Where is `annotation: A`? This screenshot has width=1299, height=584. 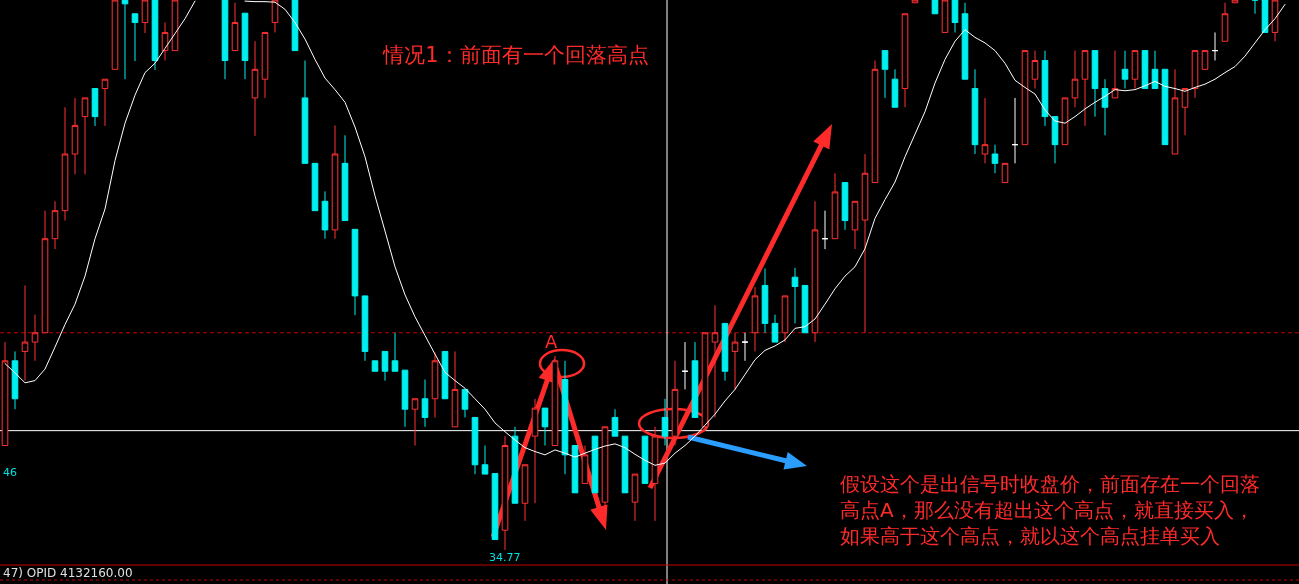
annotation: A is located at coordinates (551, 341).